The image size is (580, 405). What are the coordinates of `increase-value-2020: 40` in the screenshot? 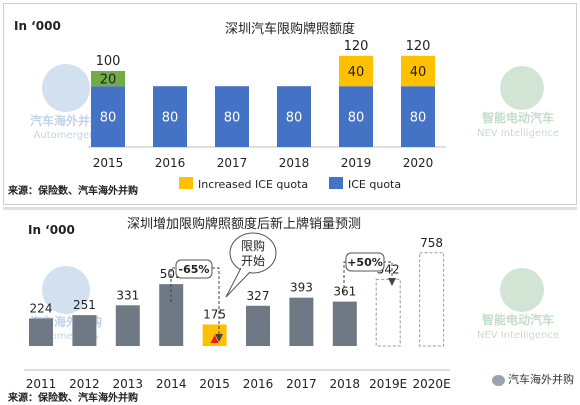 It's located at (418, 72).